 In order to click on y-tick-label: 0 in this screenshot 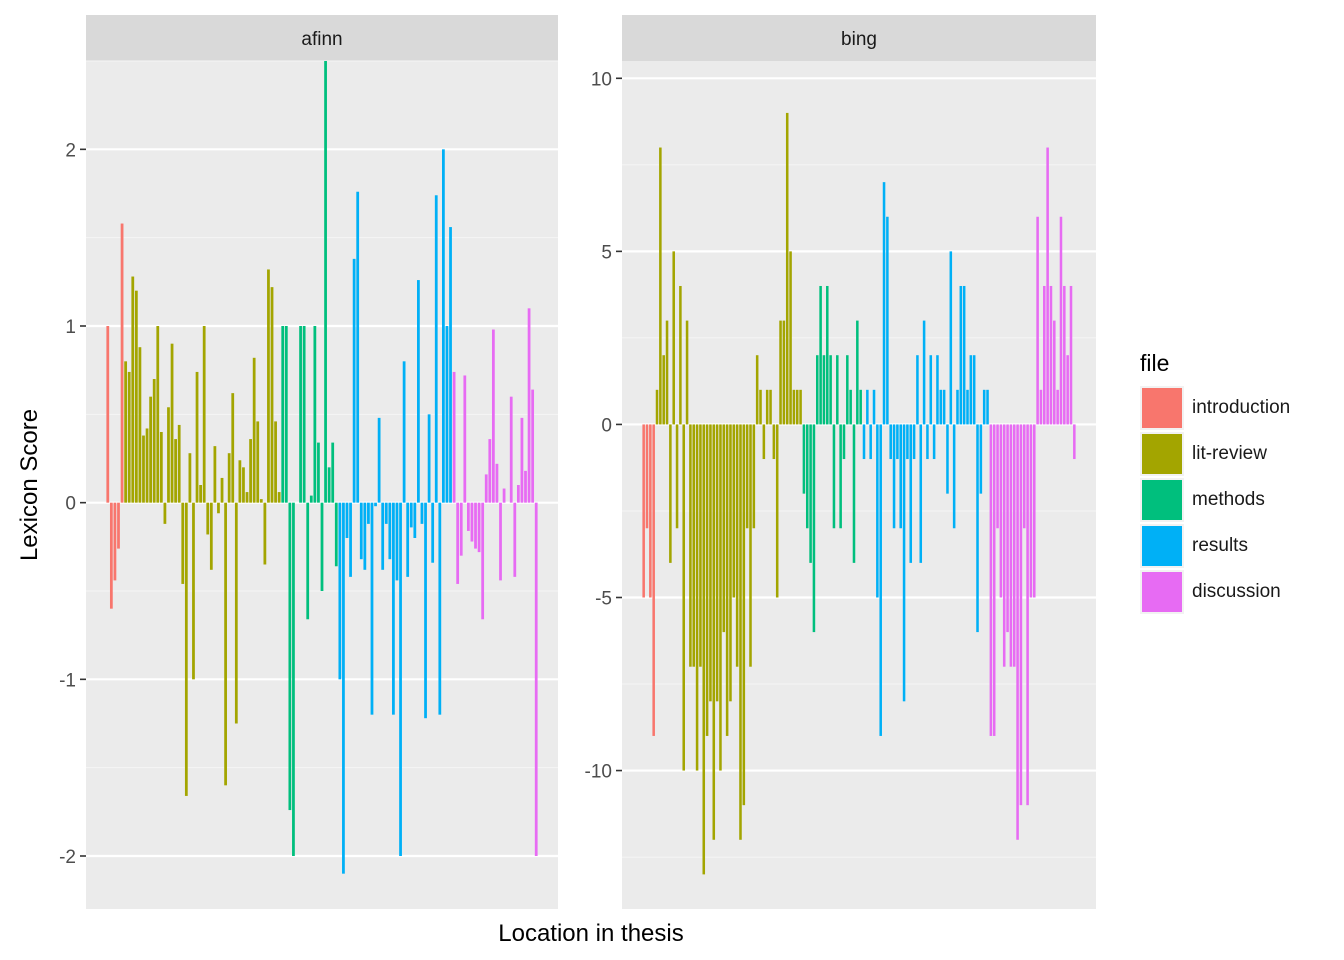, I will do `click(606, 425)`.